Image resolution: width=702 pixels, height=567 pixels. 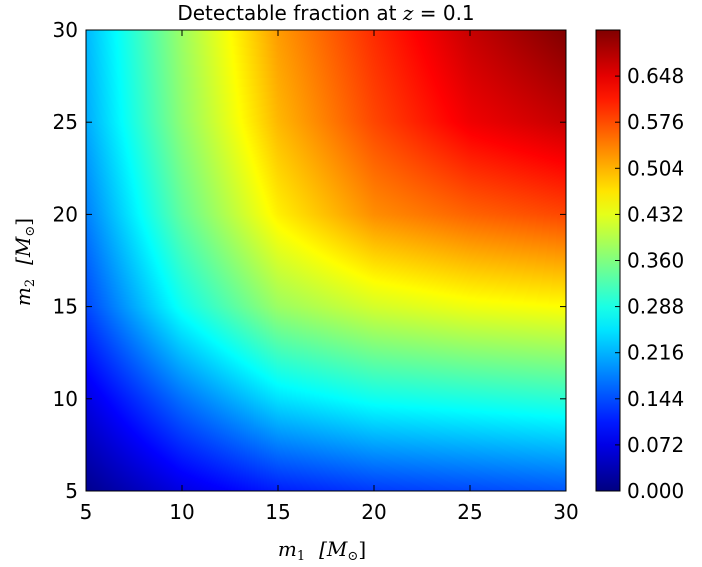 What do you see at coordinates (30, 283) in the screenshot?
I see `y-axis-label-sub: 2` at bounding box center [30, 283].